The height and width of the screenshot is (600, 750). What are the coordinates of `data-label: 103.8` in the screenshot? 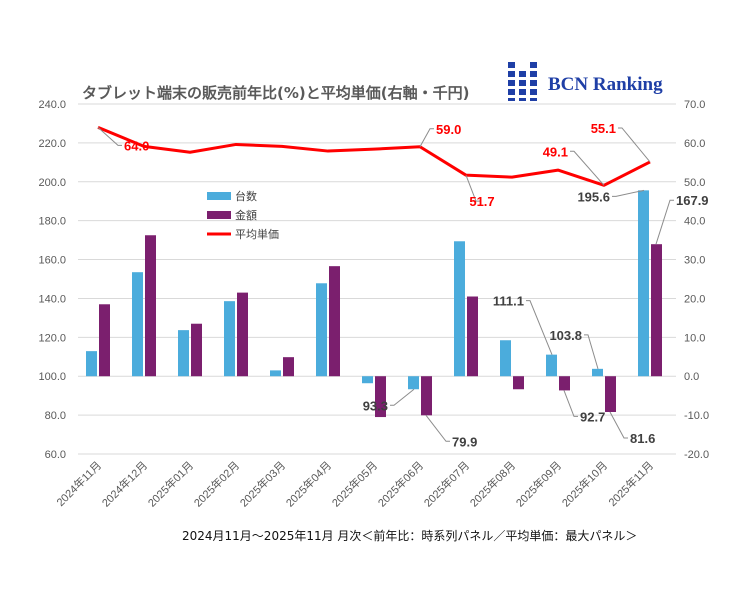 It's located at (565, 335).